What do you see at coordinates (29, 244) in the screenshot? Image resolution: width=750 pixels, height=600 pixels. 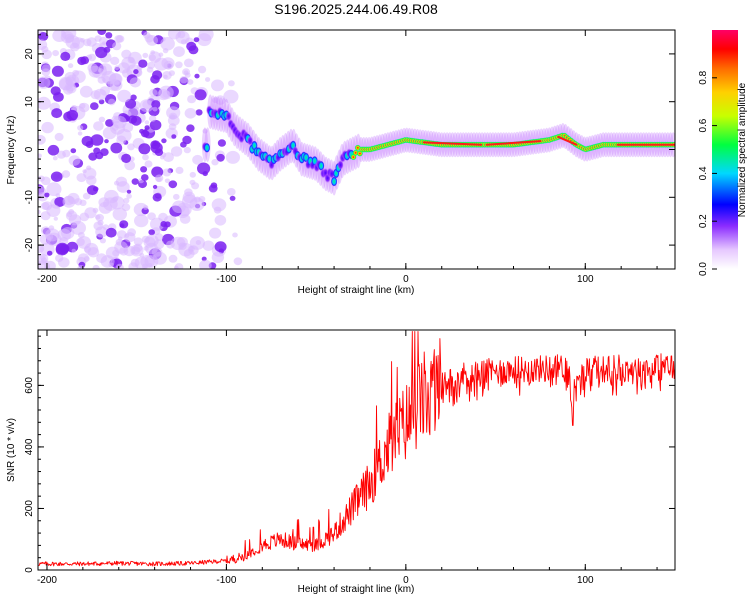 I see `spectrogram-ytick-label: -20` at bounding box center [29, 244].